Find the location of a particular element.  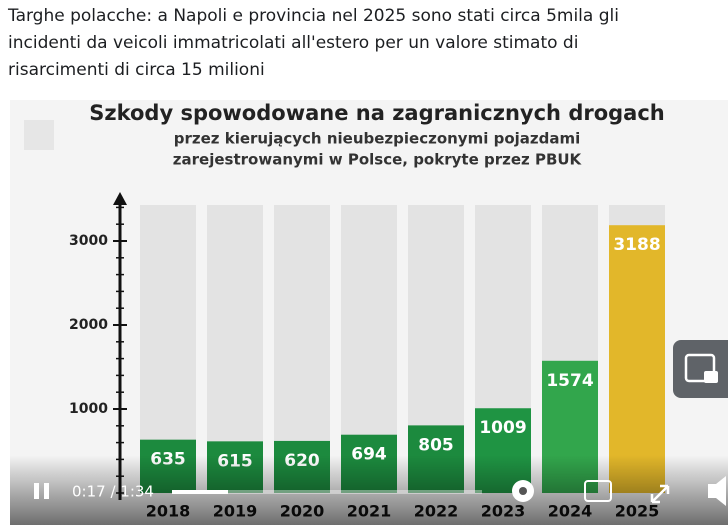

progress-played is located at coordinates (200, 492).